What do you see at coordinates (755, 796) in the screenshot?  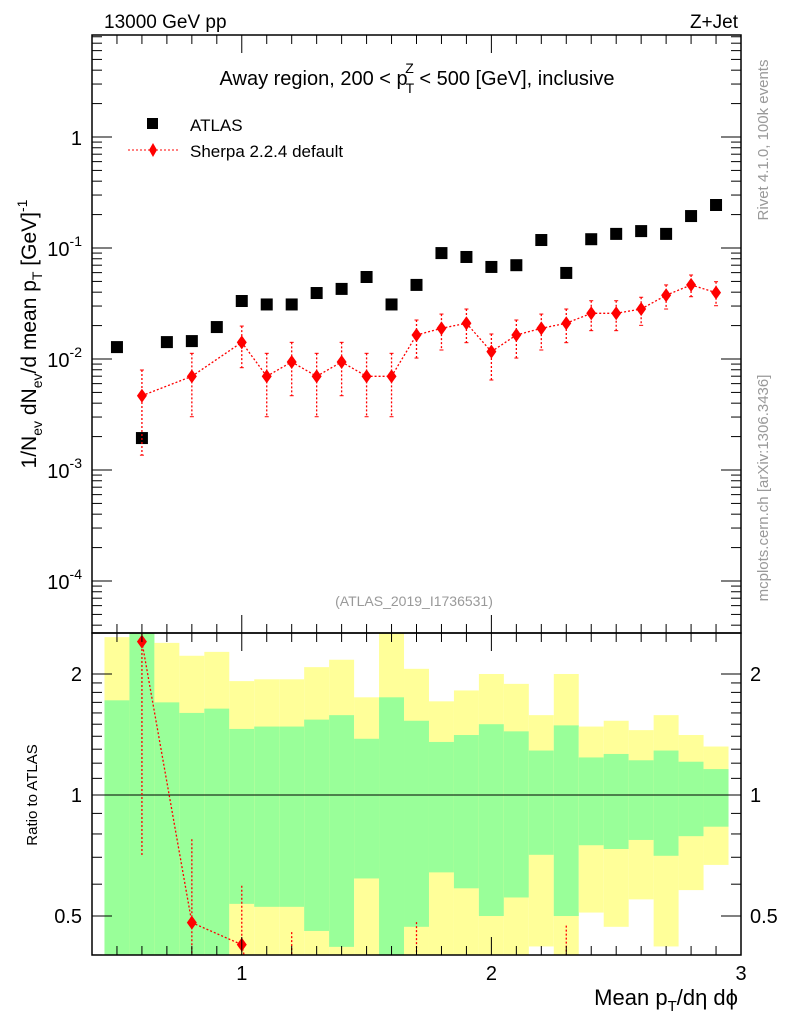 I see `ratio-y-tick-label-right: 1` at bounding box center [755, 796].